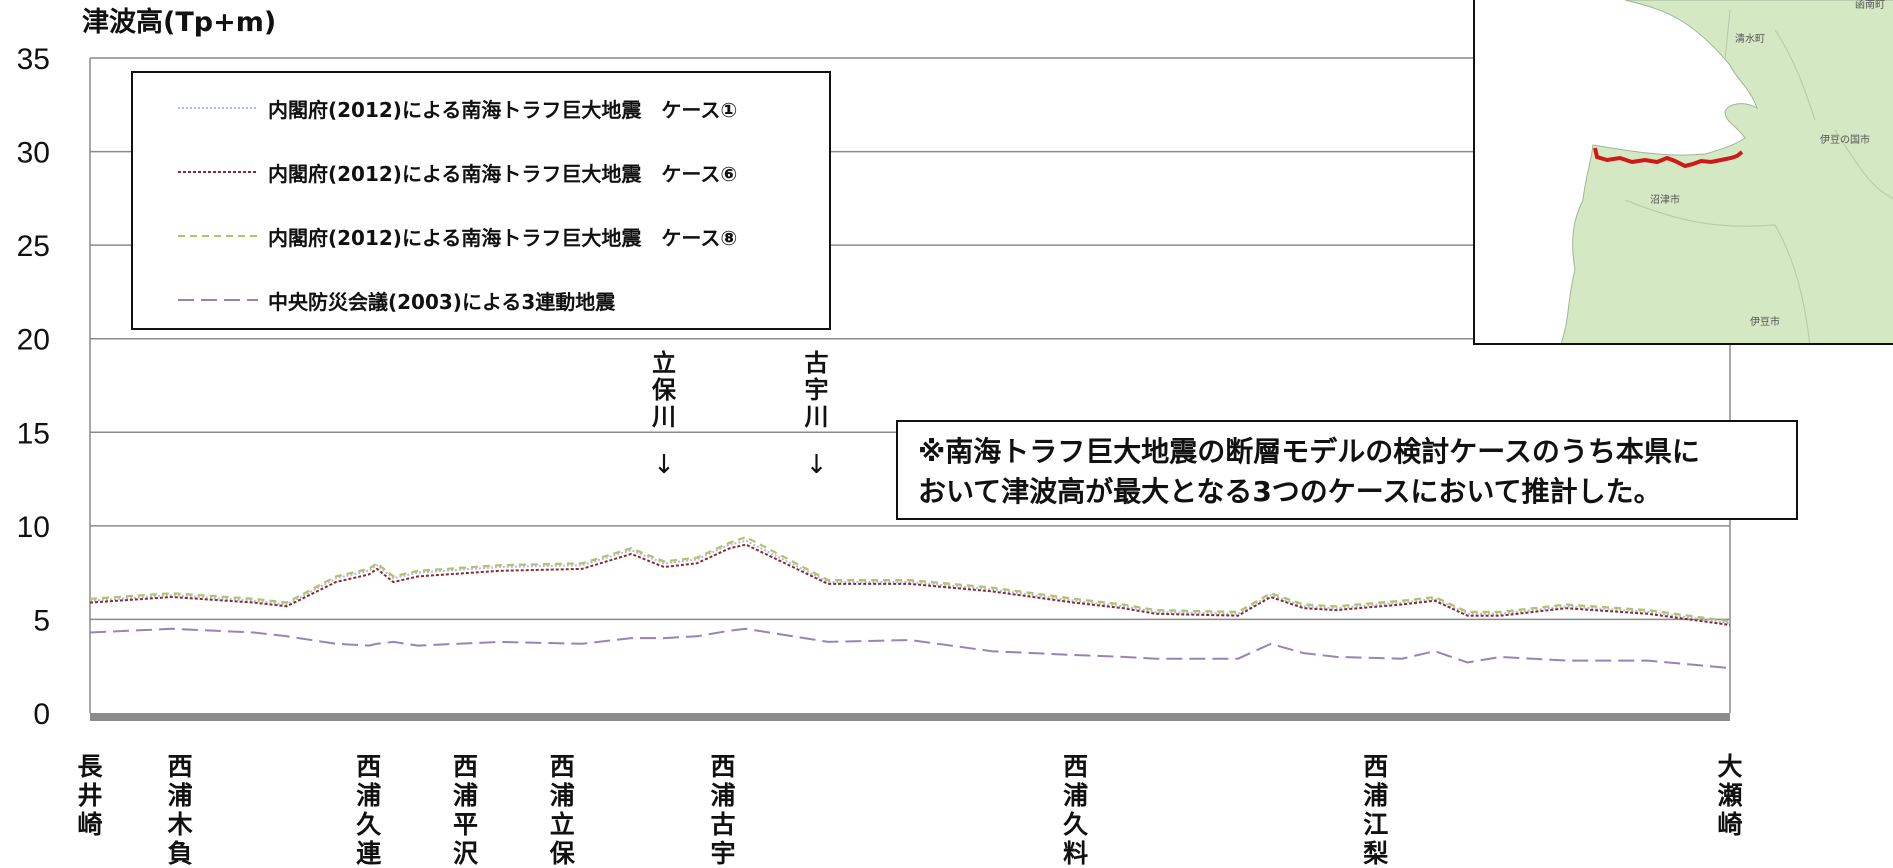  I want to click on x-axis-baseline, so click(910, 717).